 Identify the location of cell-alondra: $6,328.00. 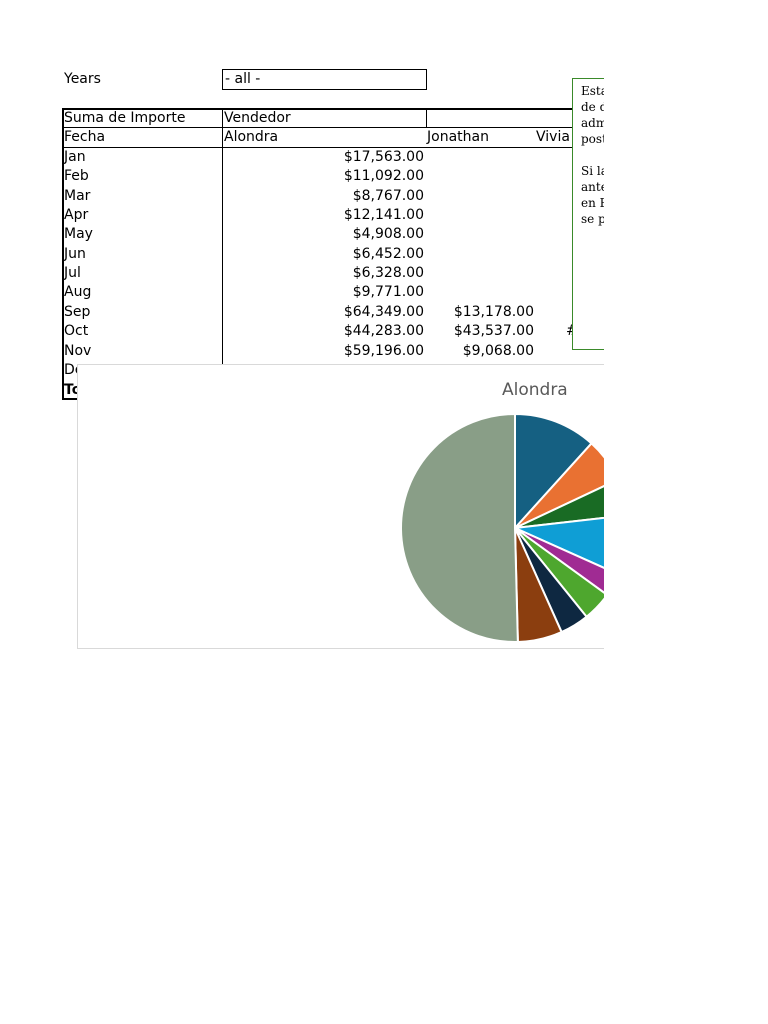
(388, 273).